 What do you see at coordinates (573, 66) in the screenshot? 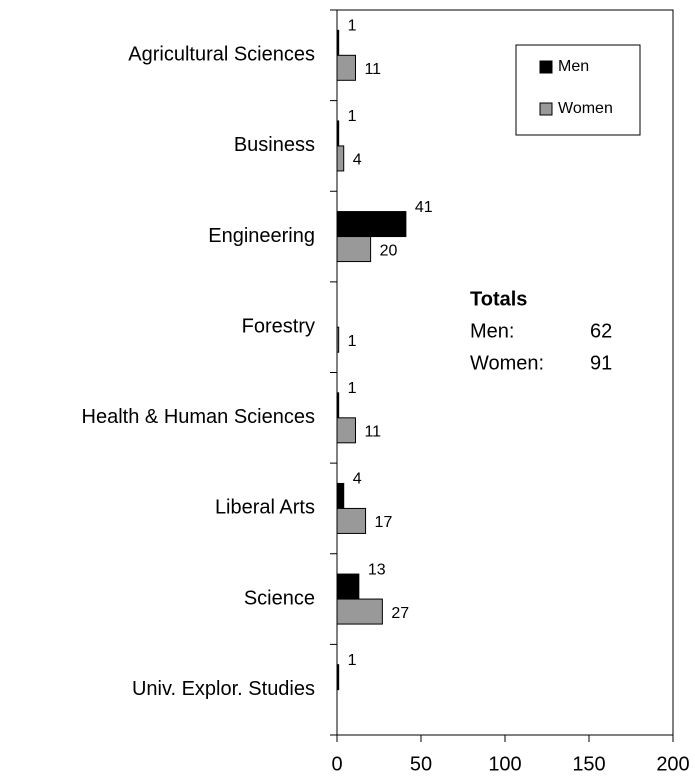
I see `legend-label: Men` at bounding box center [573, 66].